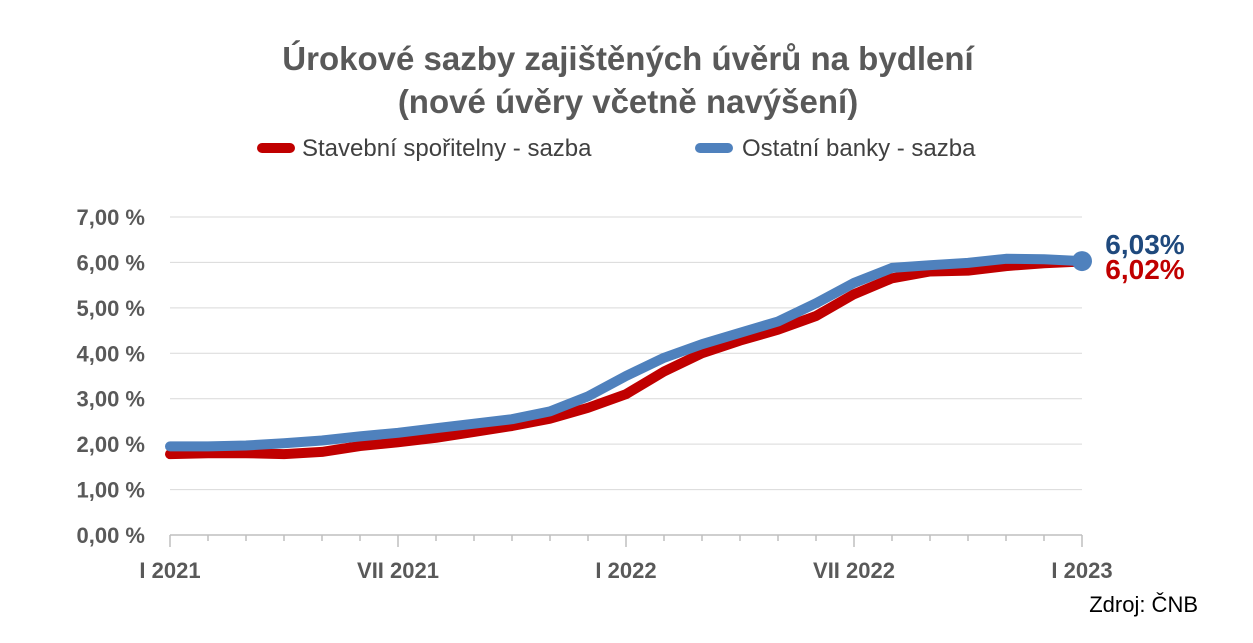  Describe the element at coordinates (1144, 269) in the screenshot. I see `end-label-stavebni-sporitelny: 6,02%` at that location.